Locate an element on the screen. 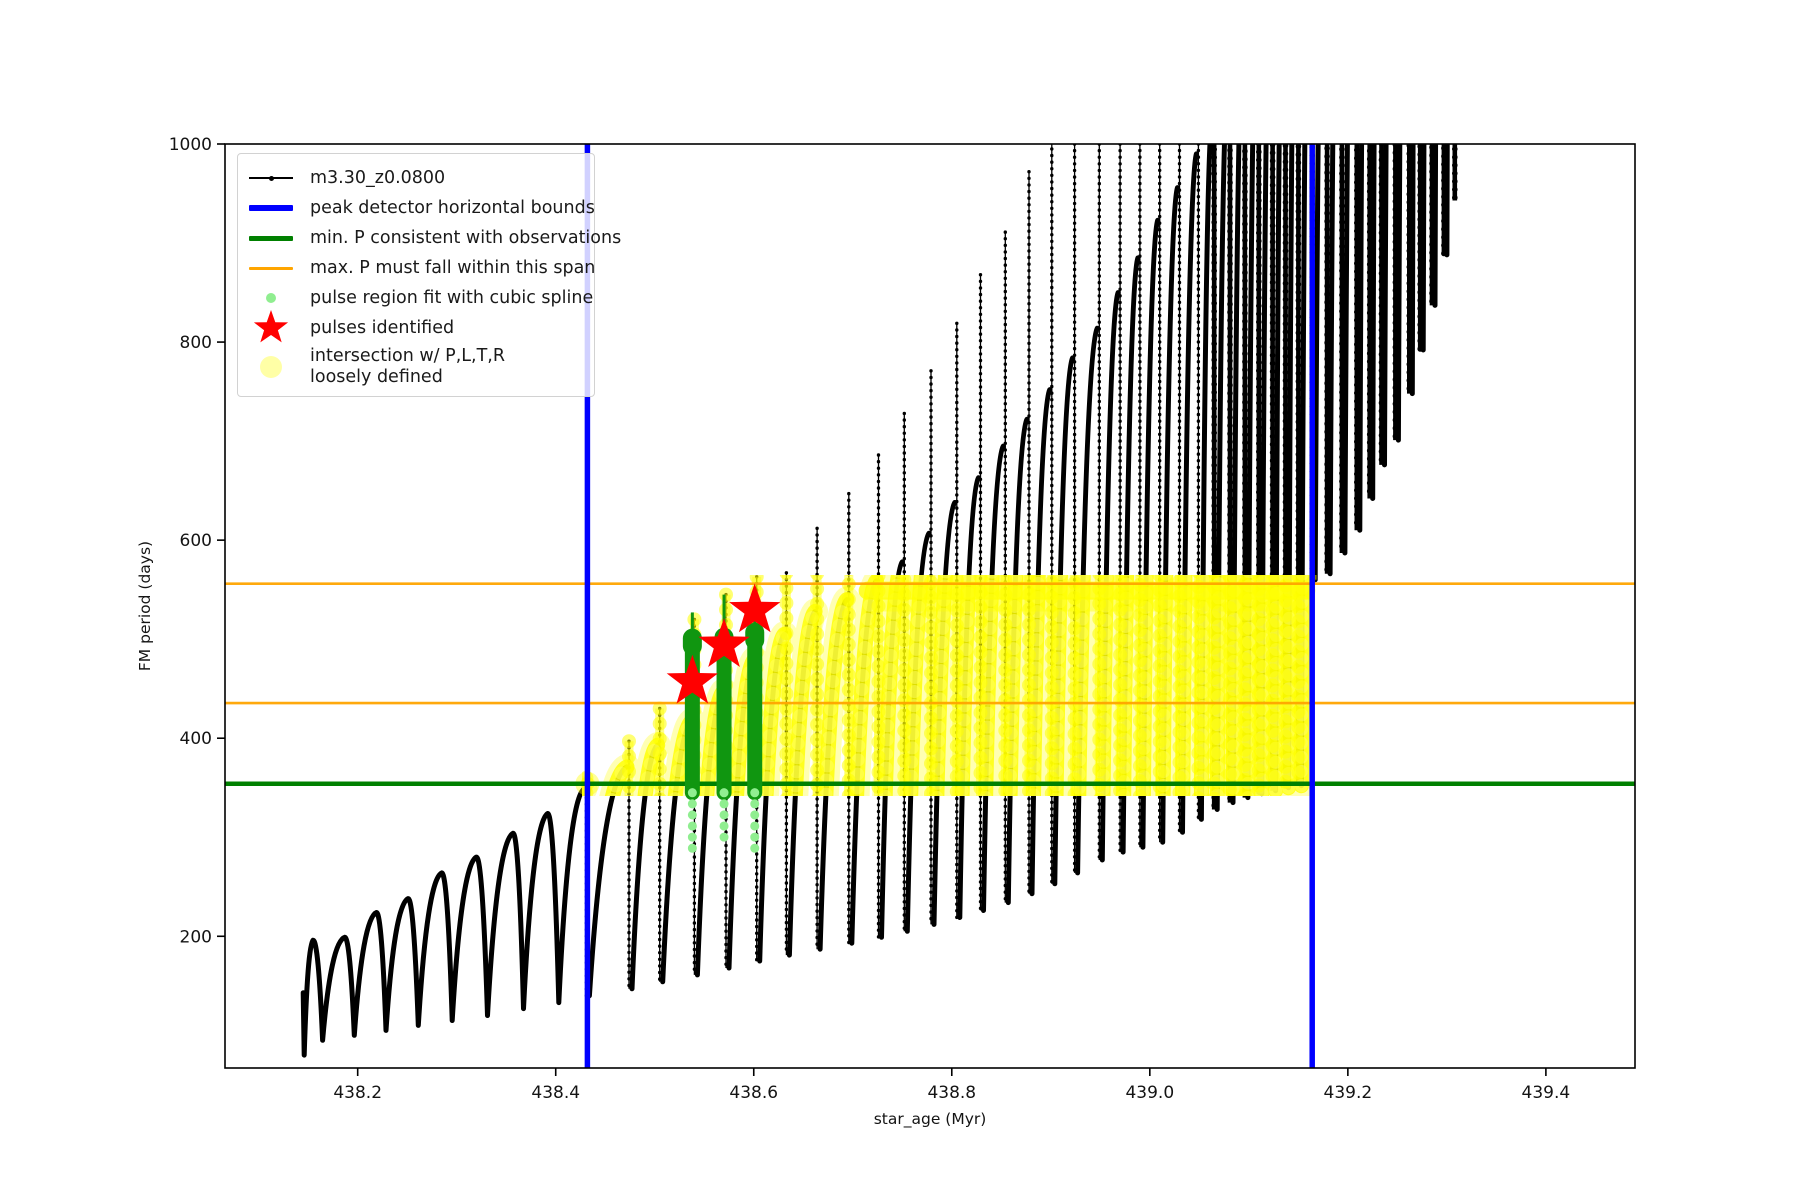  x-tick-label: 438.8 is located at coordinates (951, 1093).